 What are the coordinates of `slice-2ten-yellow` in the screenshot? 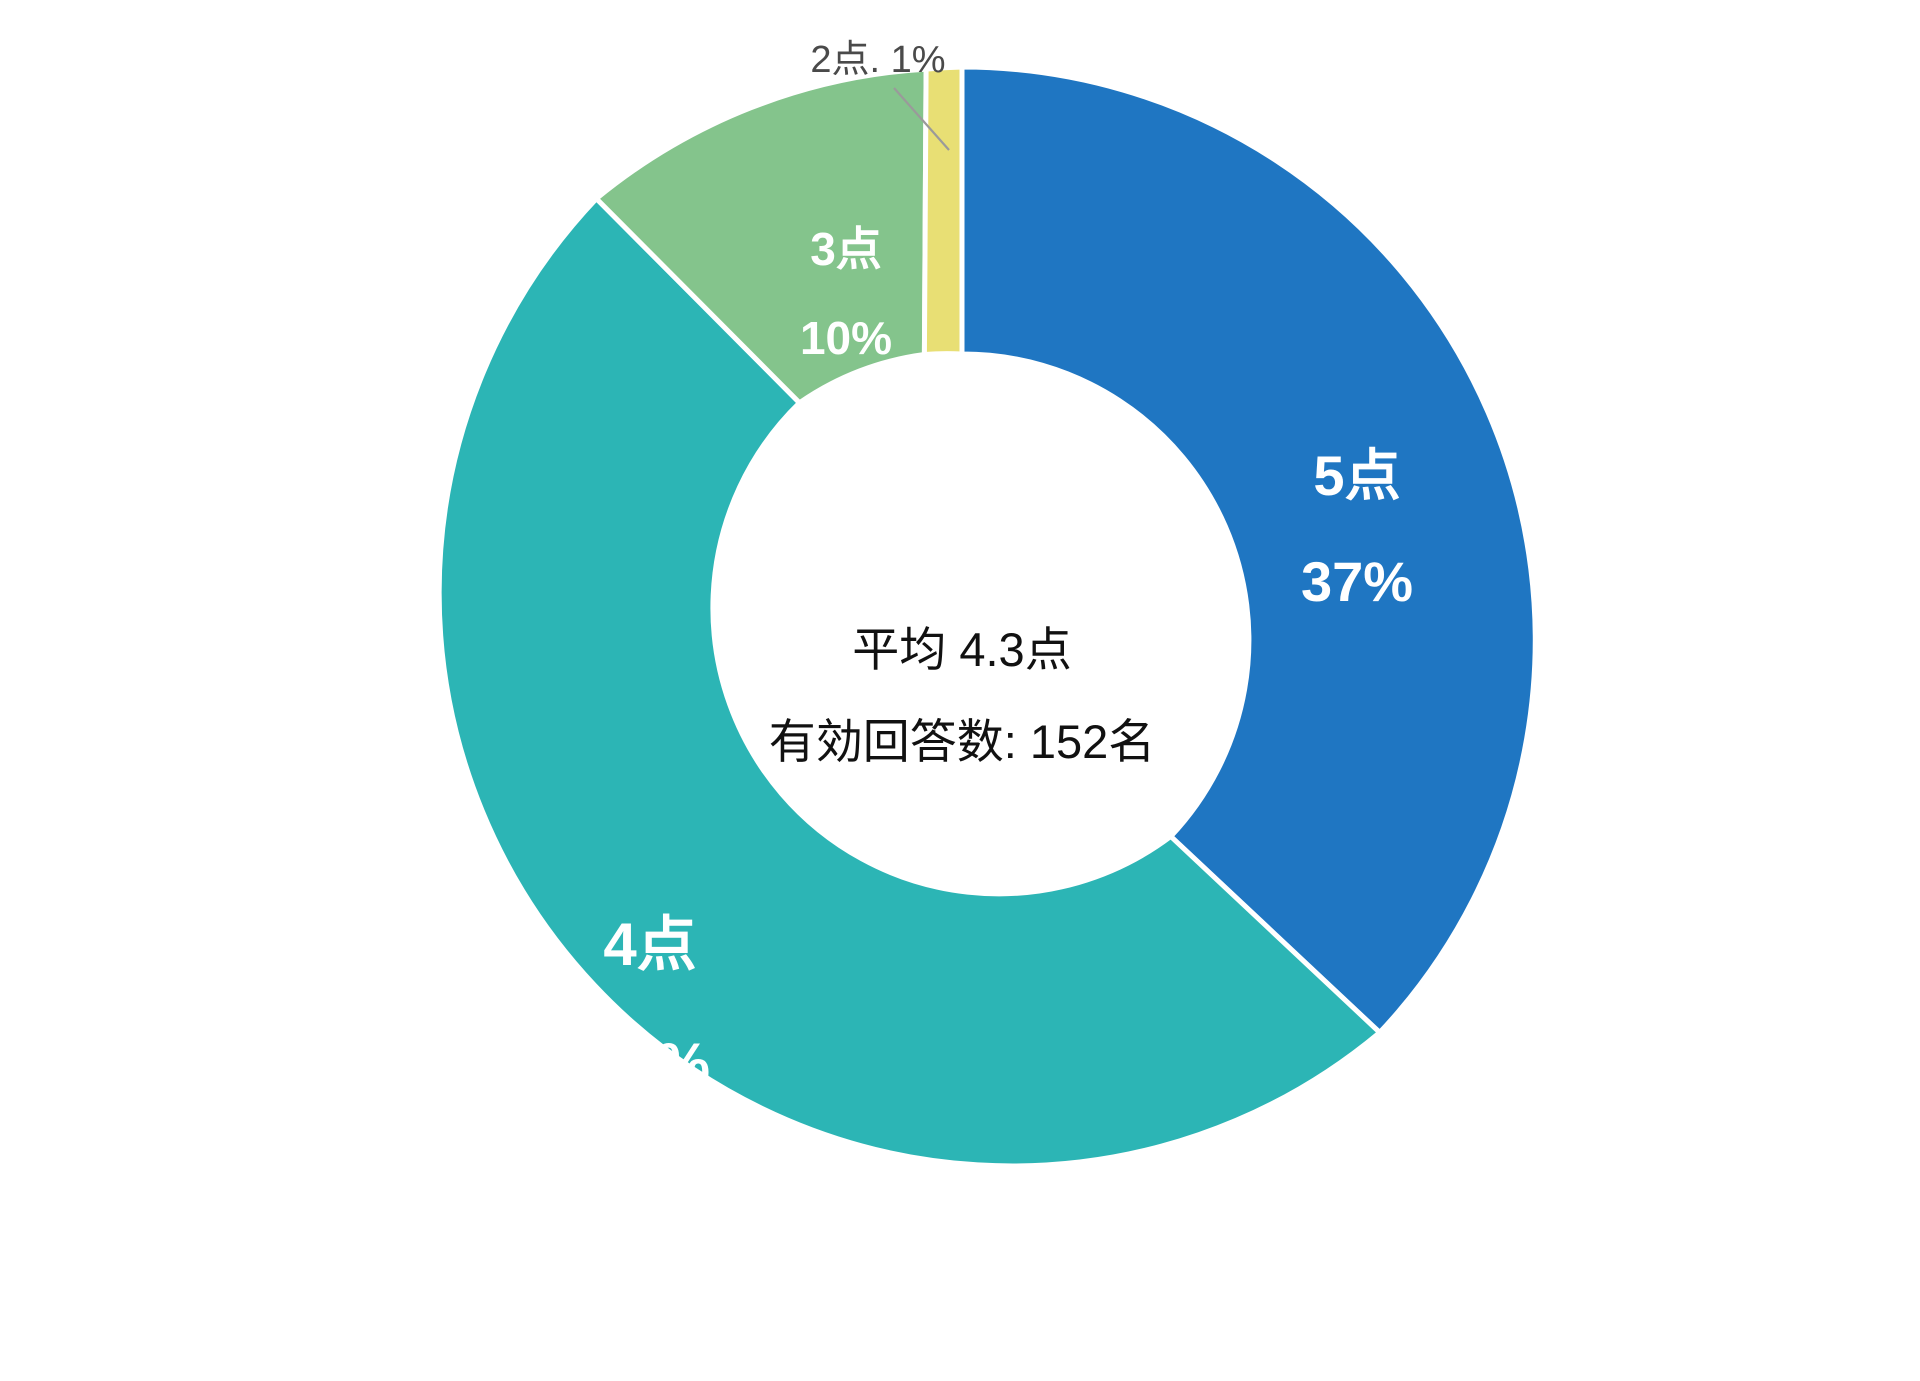 It's located at (943, 210).